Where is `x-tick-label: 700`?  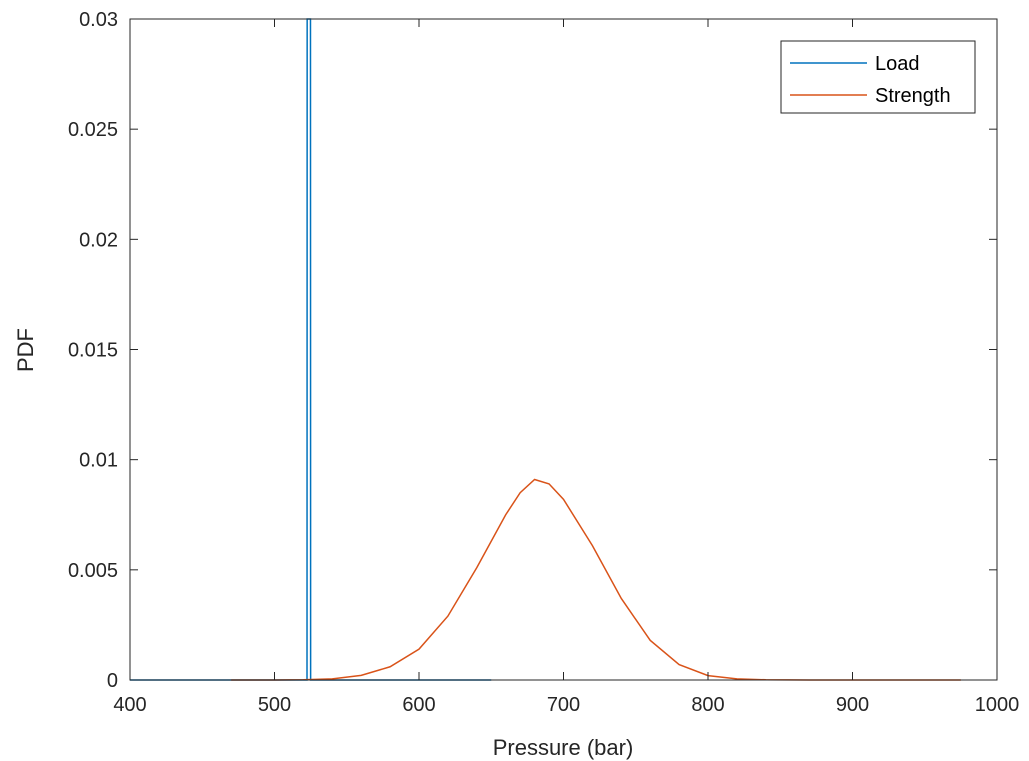 x-tick-label: 700 is located at coordinates (563, 705).